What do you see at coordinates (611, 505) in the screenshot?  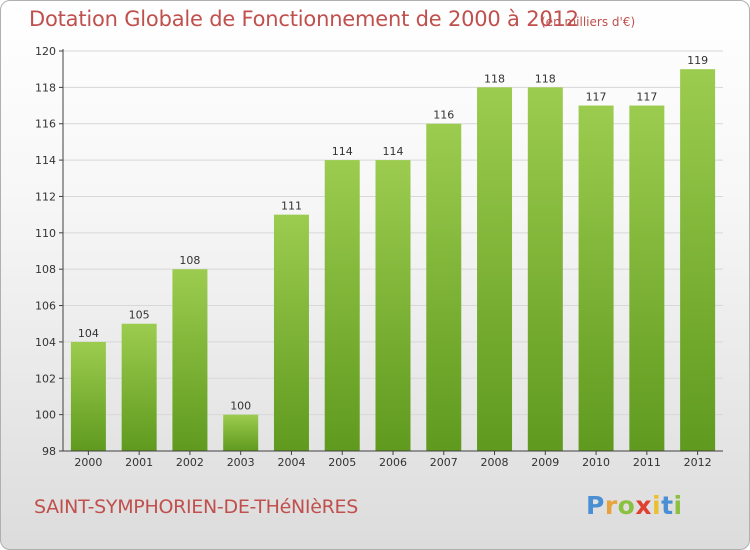 I see `logo-letter: r` at bounding box center [611, 505].